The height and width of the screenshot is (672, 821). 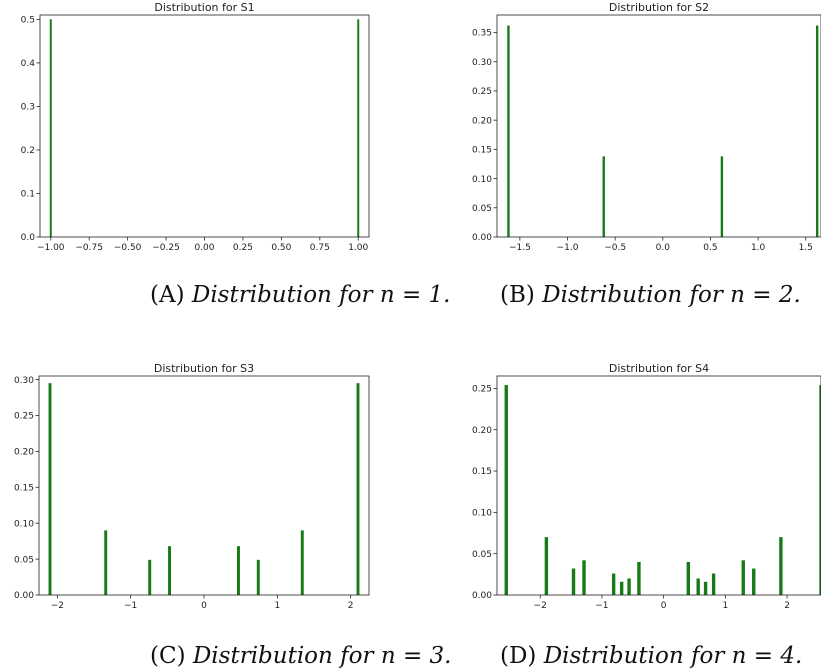 What do you see at coordinates (615, 248) in the screenshot?
I see `chart-b-xtick-label-3: −0.5` at bounding box center [615, 248].